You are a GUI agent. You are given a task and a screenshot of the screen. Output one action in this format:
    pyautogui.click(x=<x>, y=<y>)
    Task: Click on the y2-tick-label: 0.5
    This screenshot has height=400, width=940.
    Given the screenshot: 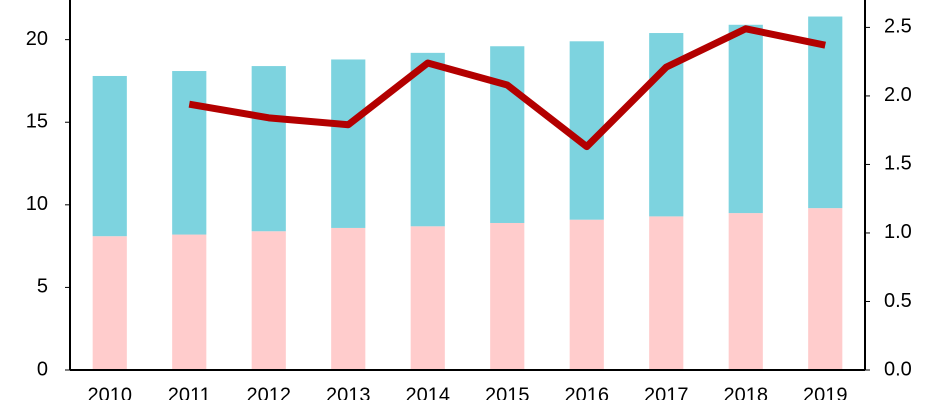 What is the action you would take?
    pyautogui.click(x=898, y=301)
    